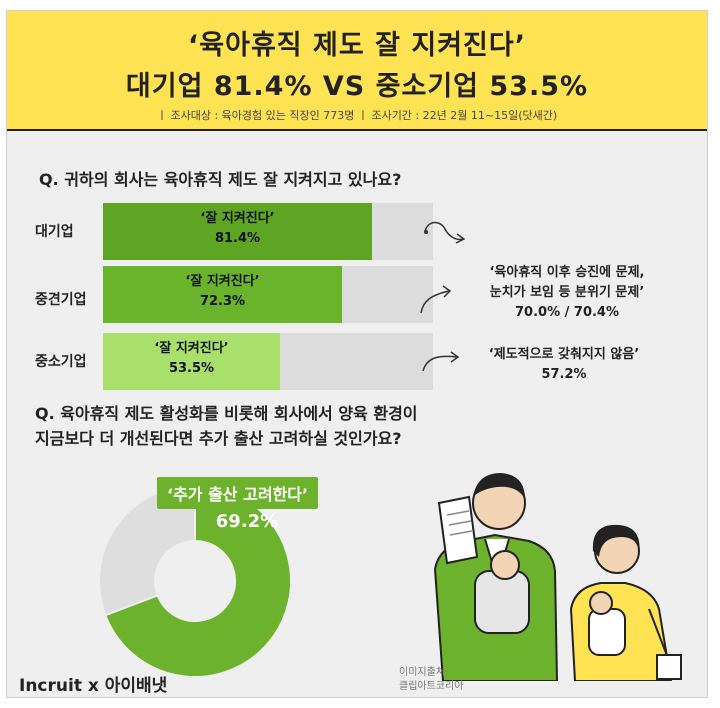  What do you see at coordinates (226, 413) in the screenshot?
I see `question-2-line1: Q. 육아휴직 제도 활성화를 비롯해 회사에서 양육 환경이` at bounding box center [226, 413].